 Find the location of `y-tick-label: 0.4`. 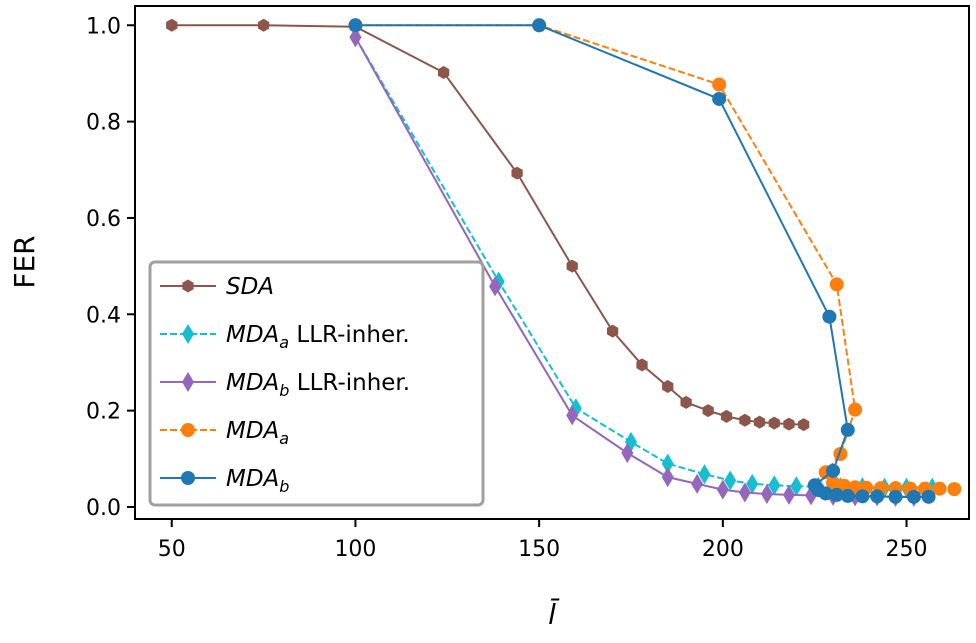

y-tick-label: 0.4 is located at coordinates (103, 315).